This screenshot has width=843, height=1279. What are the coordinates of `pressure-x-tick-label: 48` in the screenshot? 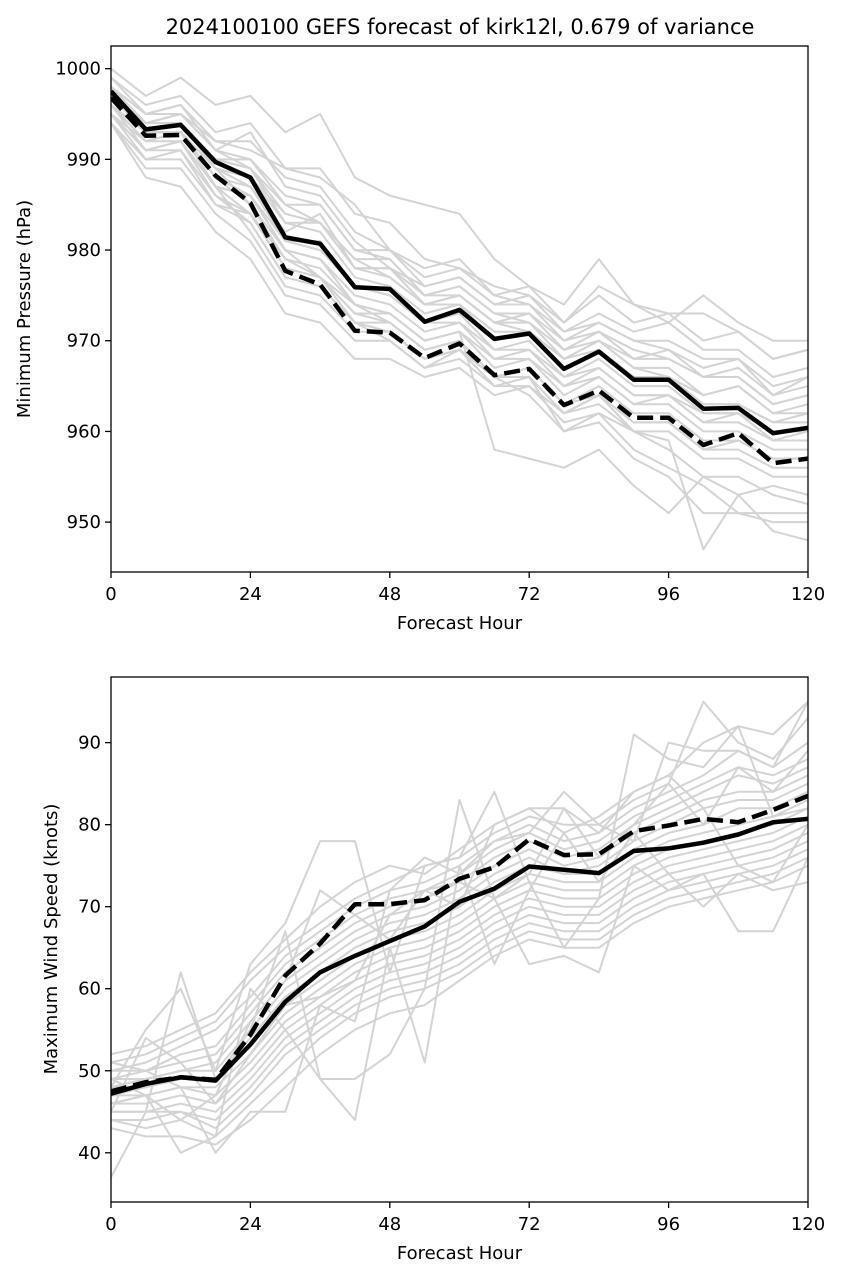 It's located at (389, 594).